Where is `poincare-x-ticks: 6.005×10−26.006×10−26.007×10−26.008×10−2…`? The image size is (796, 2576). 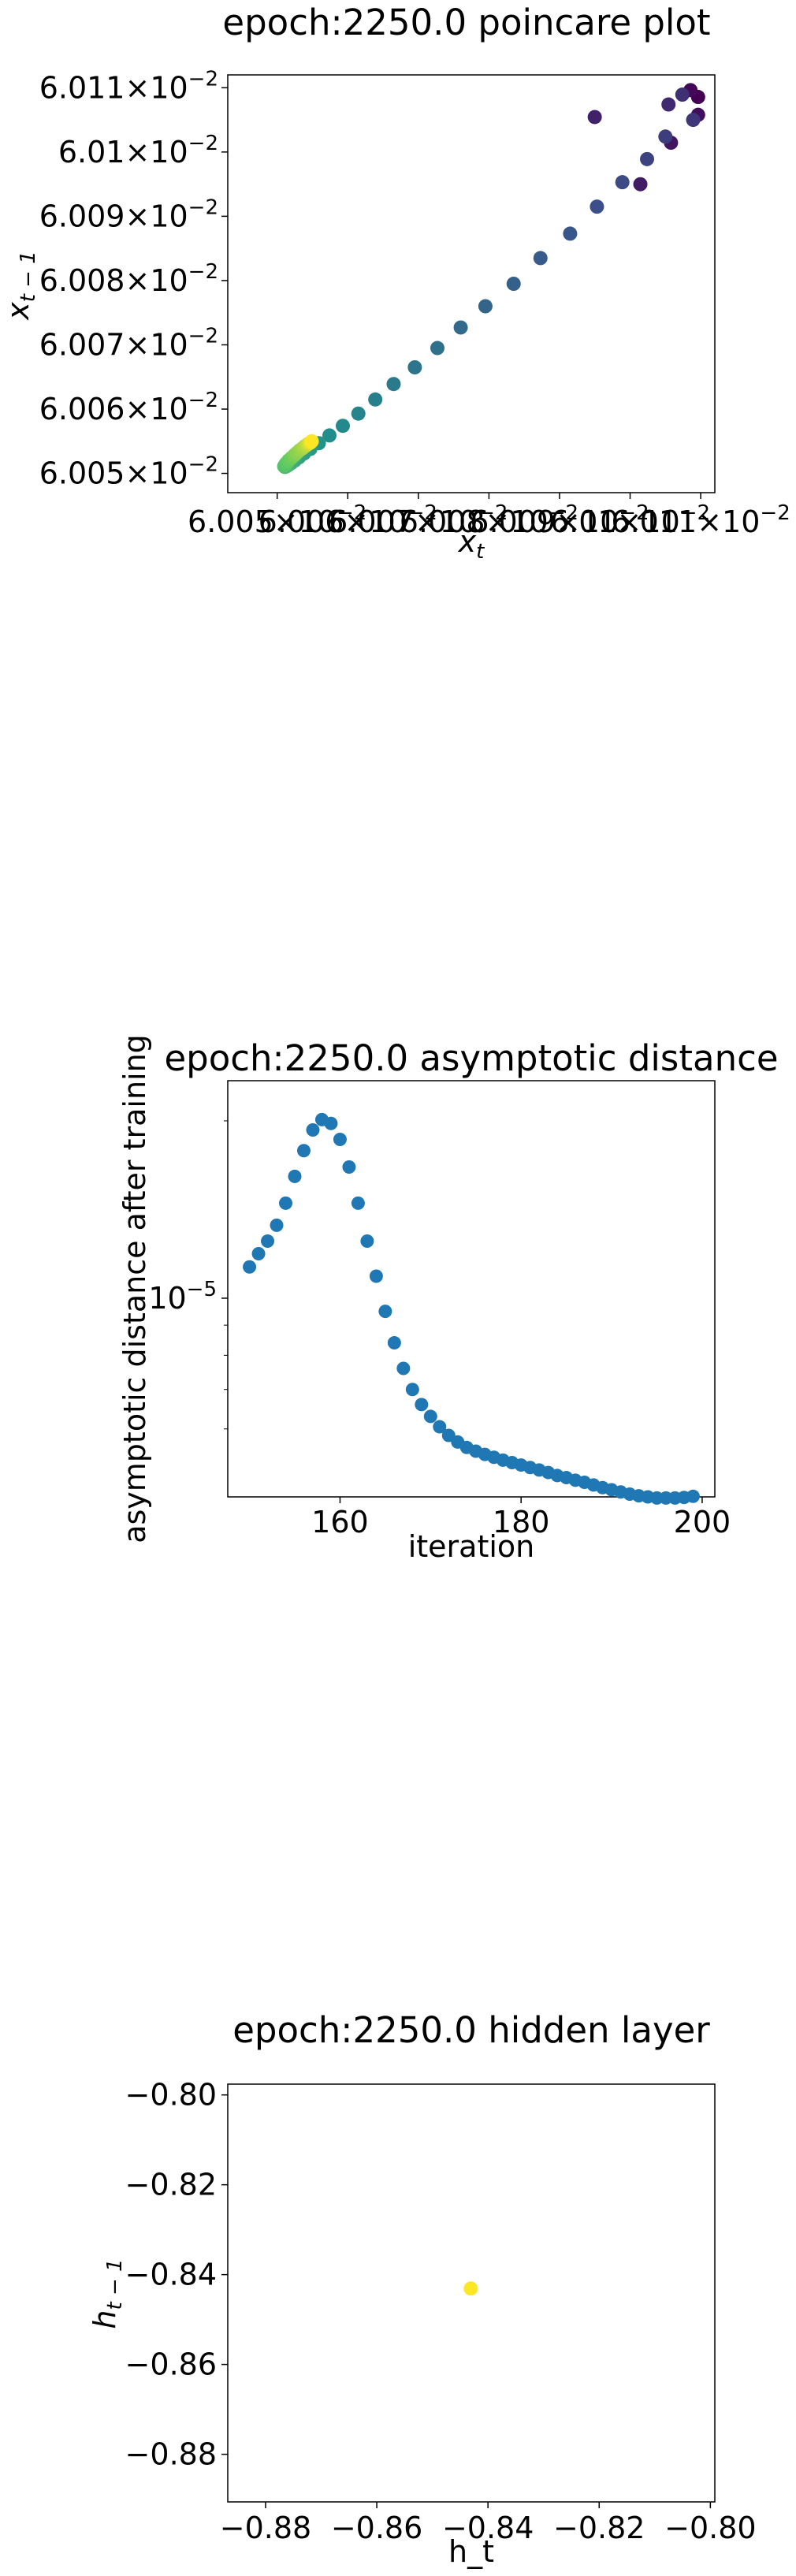
poincare-x-ticks: 6.005×10−26.006×10−26.007×10−26.008×10−2… is located at coordinates (489, 516).